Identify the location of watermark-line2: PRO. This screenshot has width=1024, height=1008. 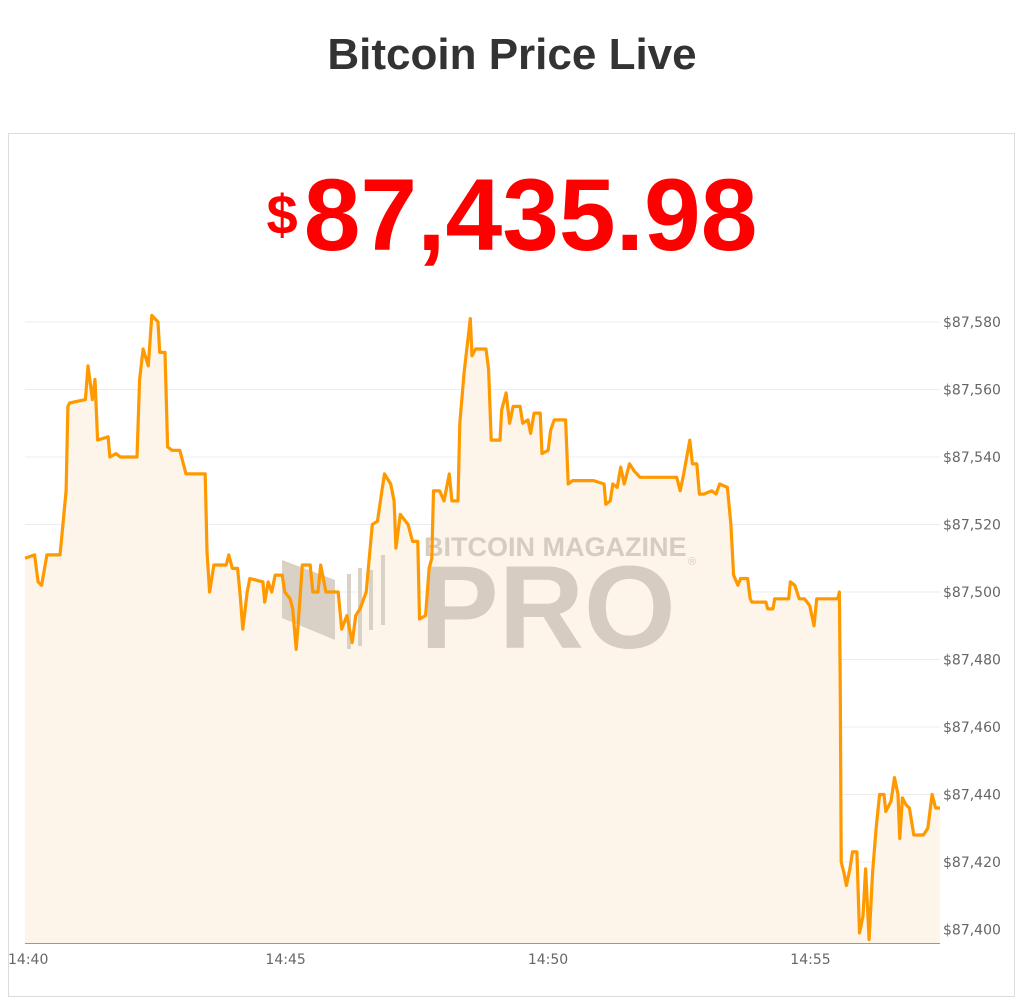
(548, 608).